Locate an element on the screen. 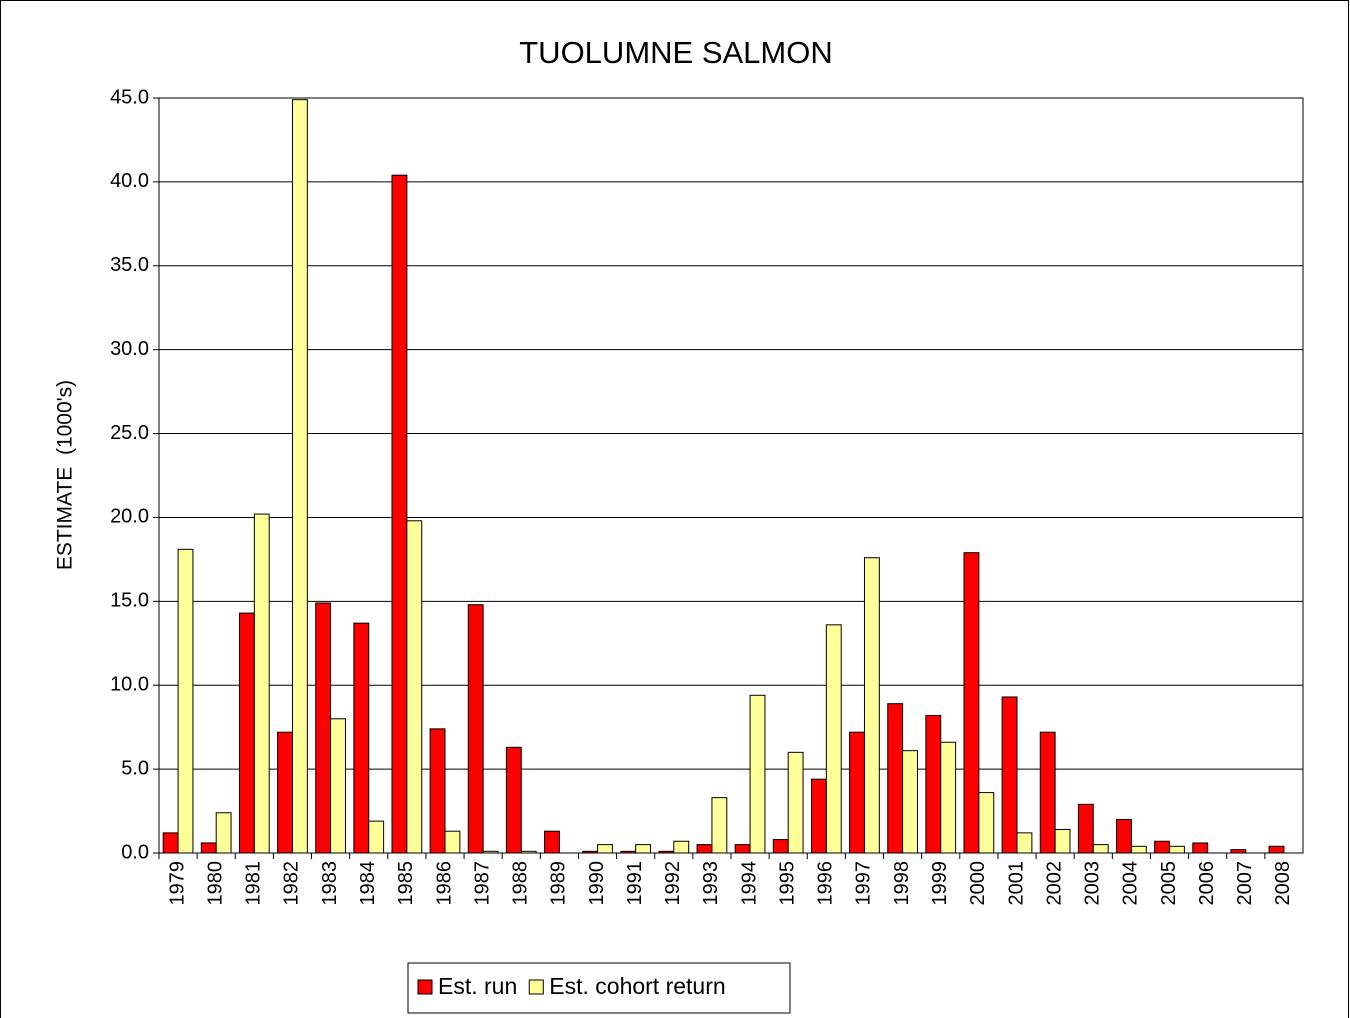 This screenshot has width=1350, height=1018. x-tick-label: 1979 is located at coordinates (177, 883).